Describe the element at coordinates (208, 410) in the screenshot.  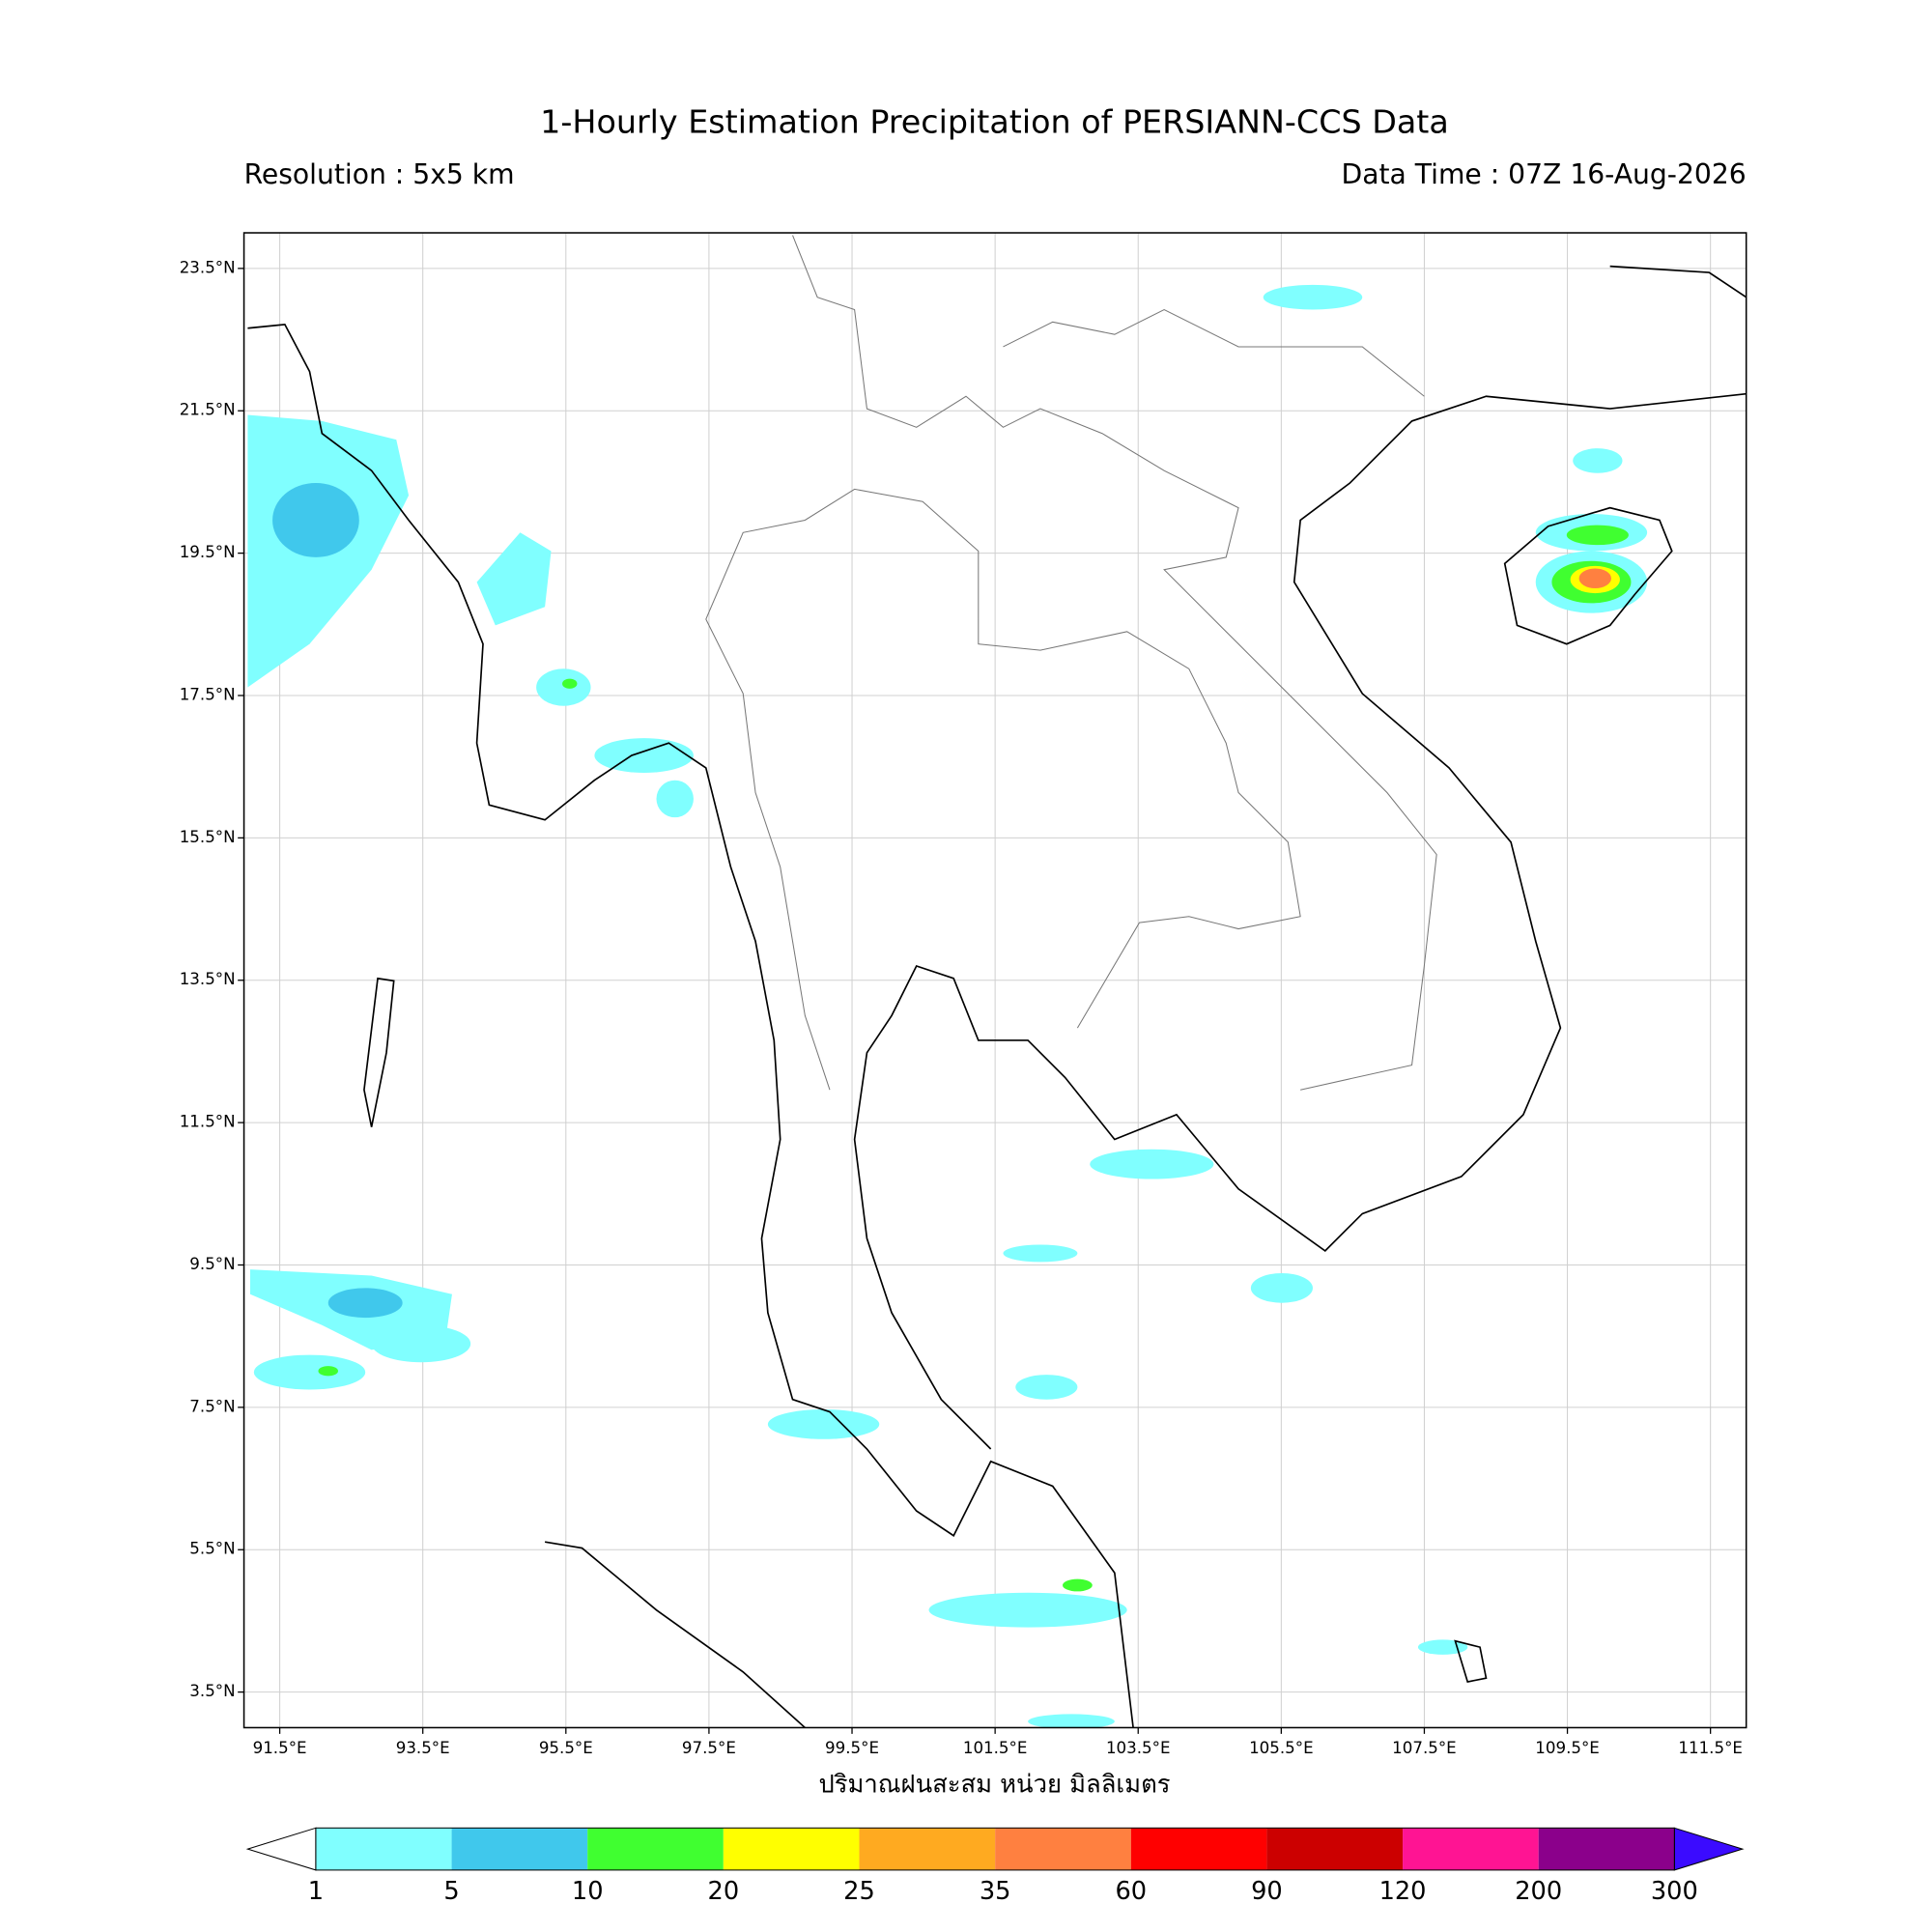
I see `lat-tick-label: 21.5°N` at that location.